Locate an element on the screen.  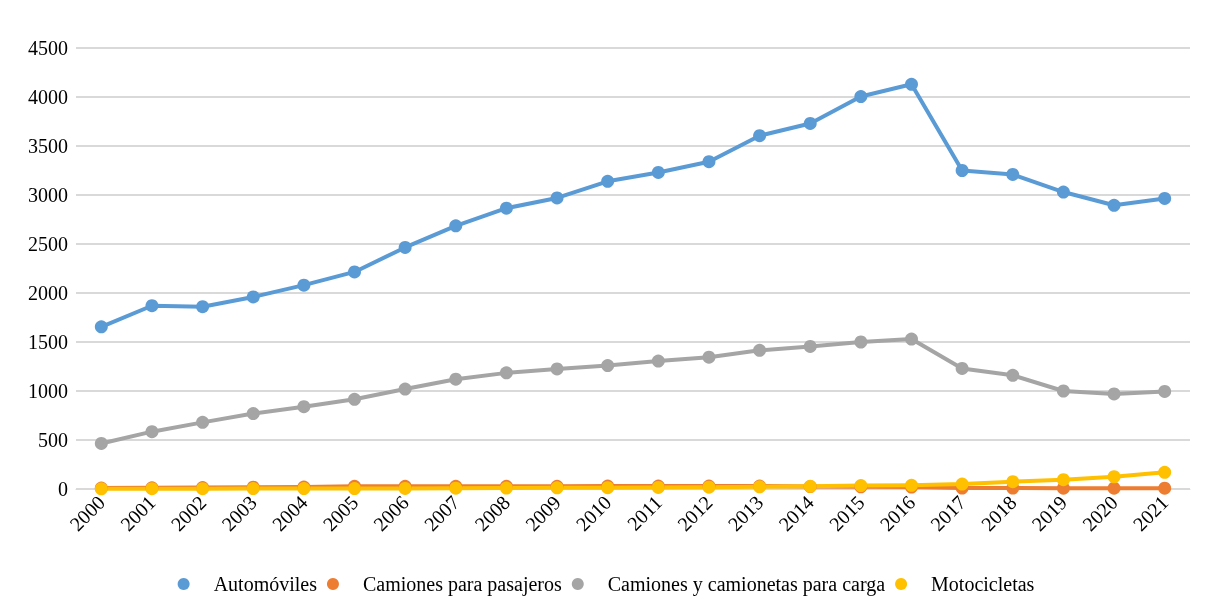
y-tick-label: 500 is located at coordinates (53, 440).